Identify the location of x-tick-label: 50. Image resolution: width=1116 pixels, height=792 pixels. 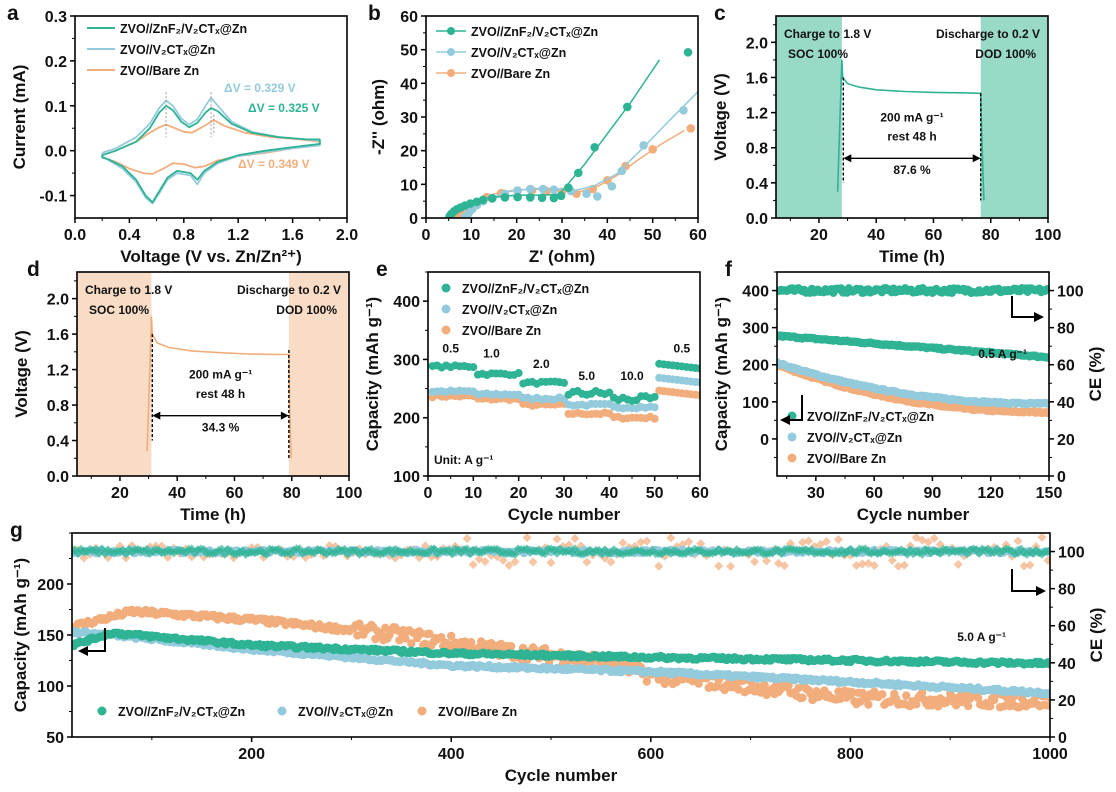
(655, 493).